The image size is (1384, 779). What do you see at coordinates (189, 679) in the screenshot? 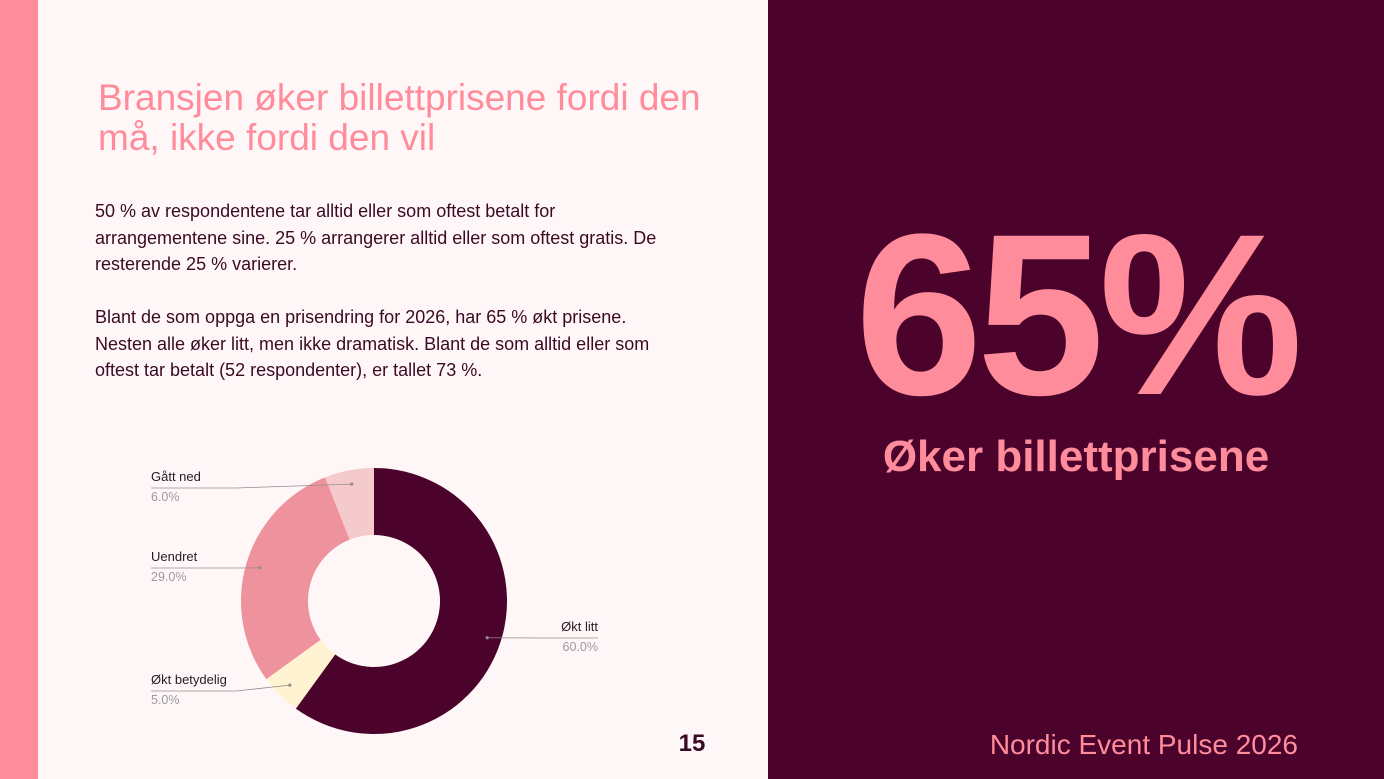
I see `slice-label-1: Økt betydelig` at bounding box center [189, 679].